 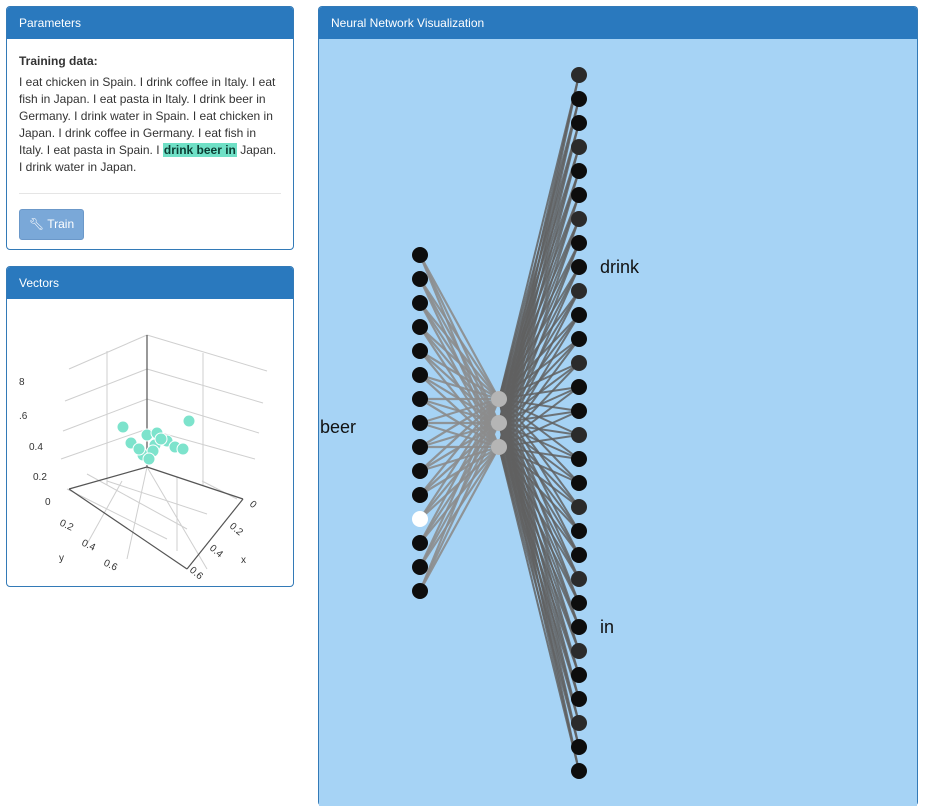 I want to click on x-axis-label: x, so click(x=243, y=560).